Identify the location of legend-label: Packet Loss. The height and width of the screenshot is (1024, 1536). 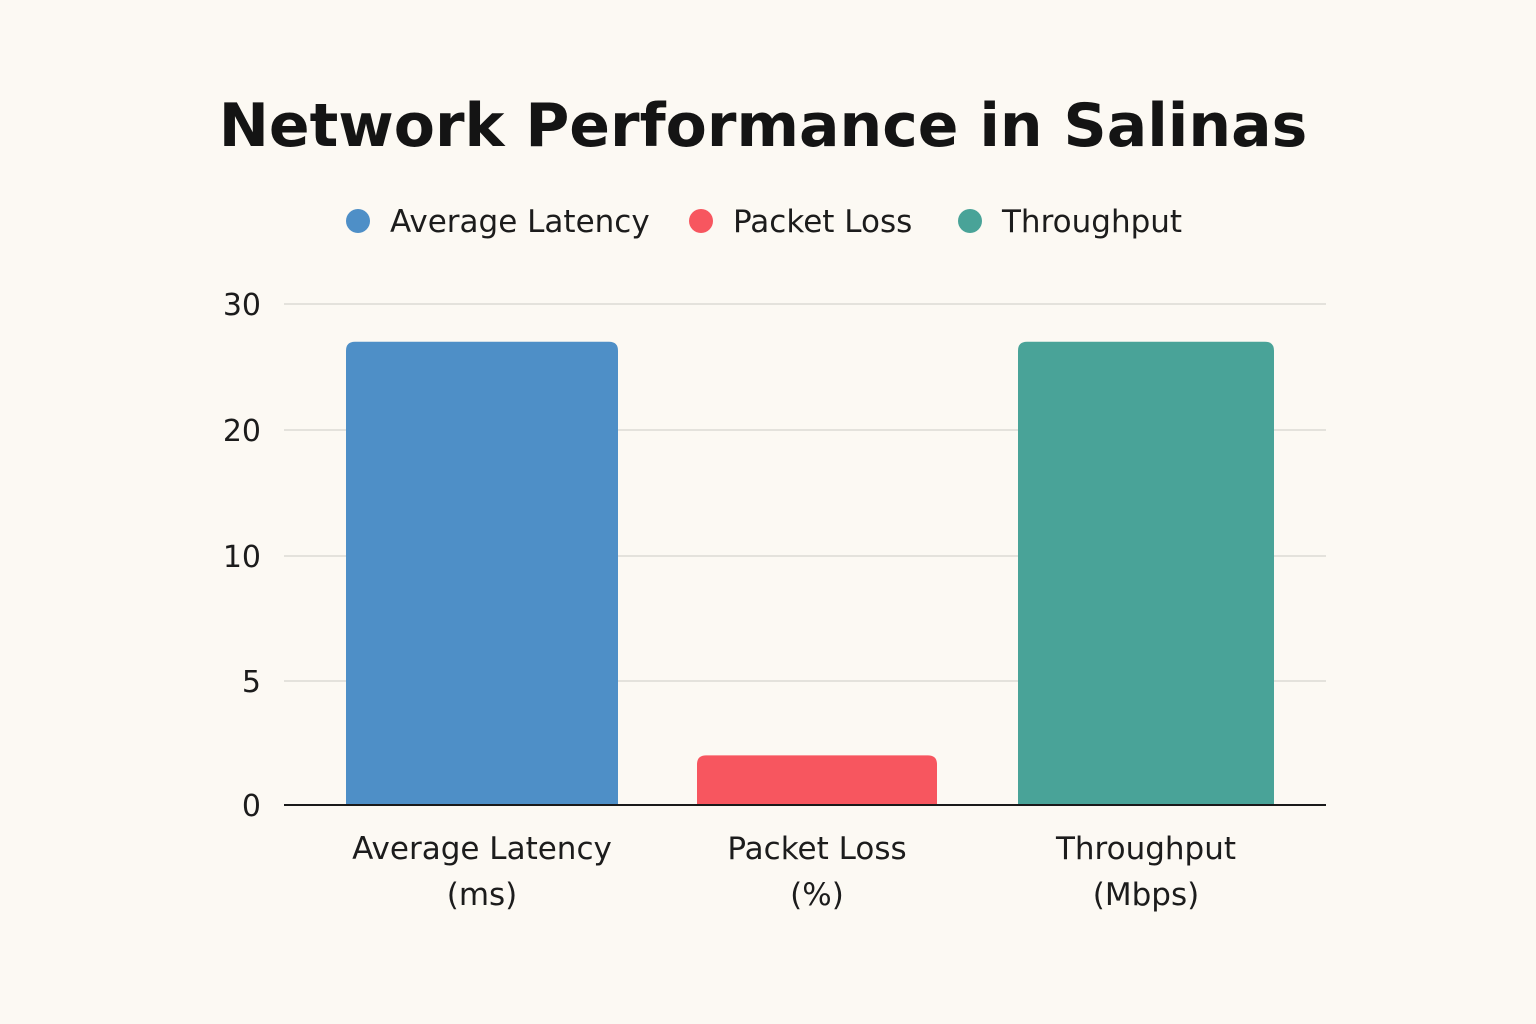
(822, 222).